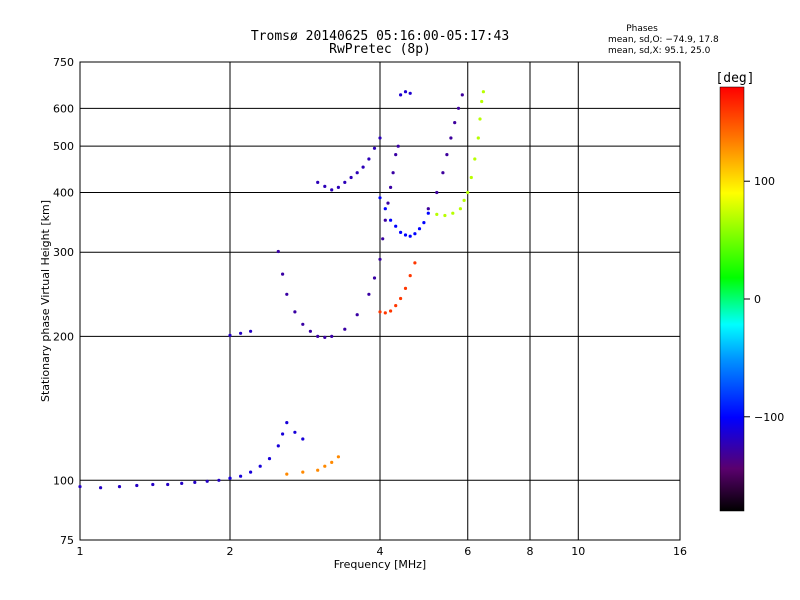 This screenshot has width=800, height=600. Describe the element at coordinates (467, 551) in the screenshot. I see `x-tick-label: 6` at that location.